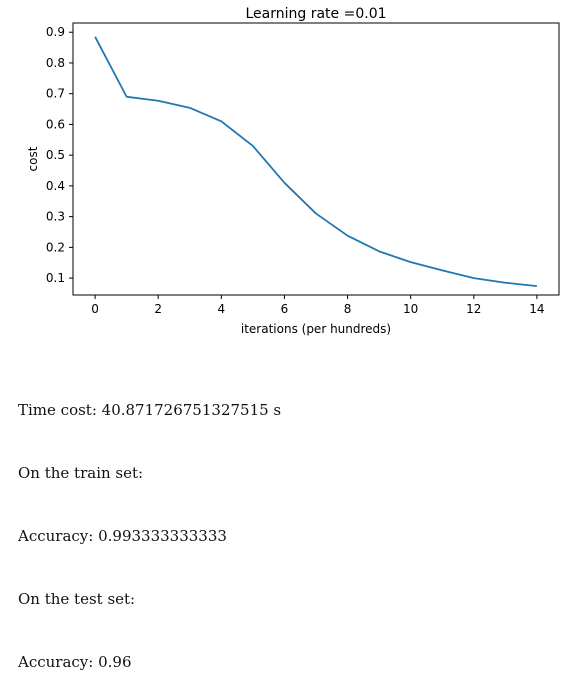 This screenshot has height=694, width=583. I want to click on x-tick-label: 2, so click(158, 309).